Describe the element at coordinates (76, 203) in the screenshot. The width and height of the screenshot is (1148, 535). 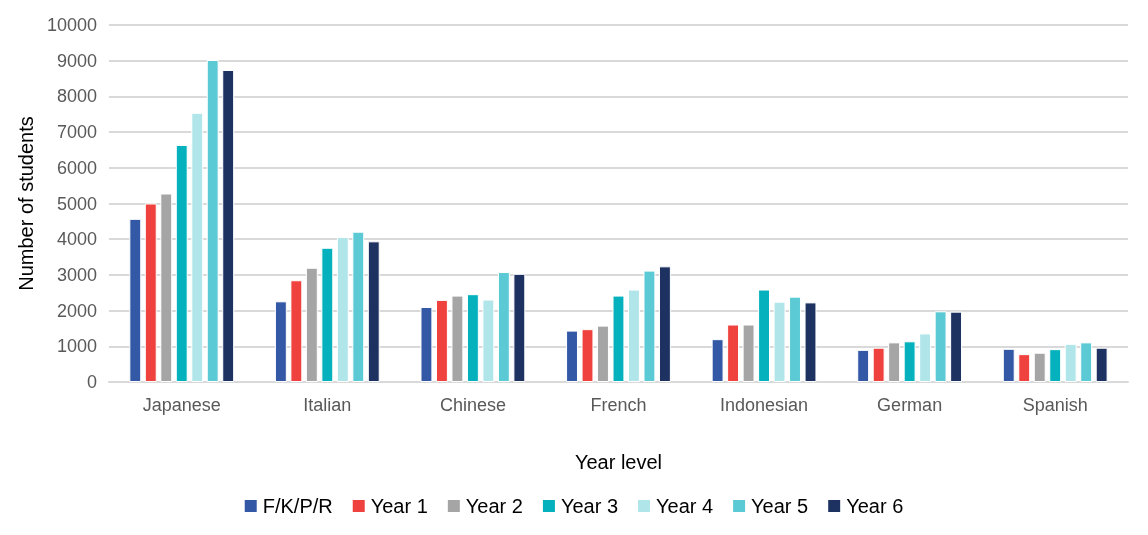
I see `y-tick-label: 5000` at that location.